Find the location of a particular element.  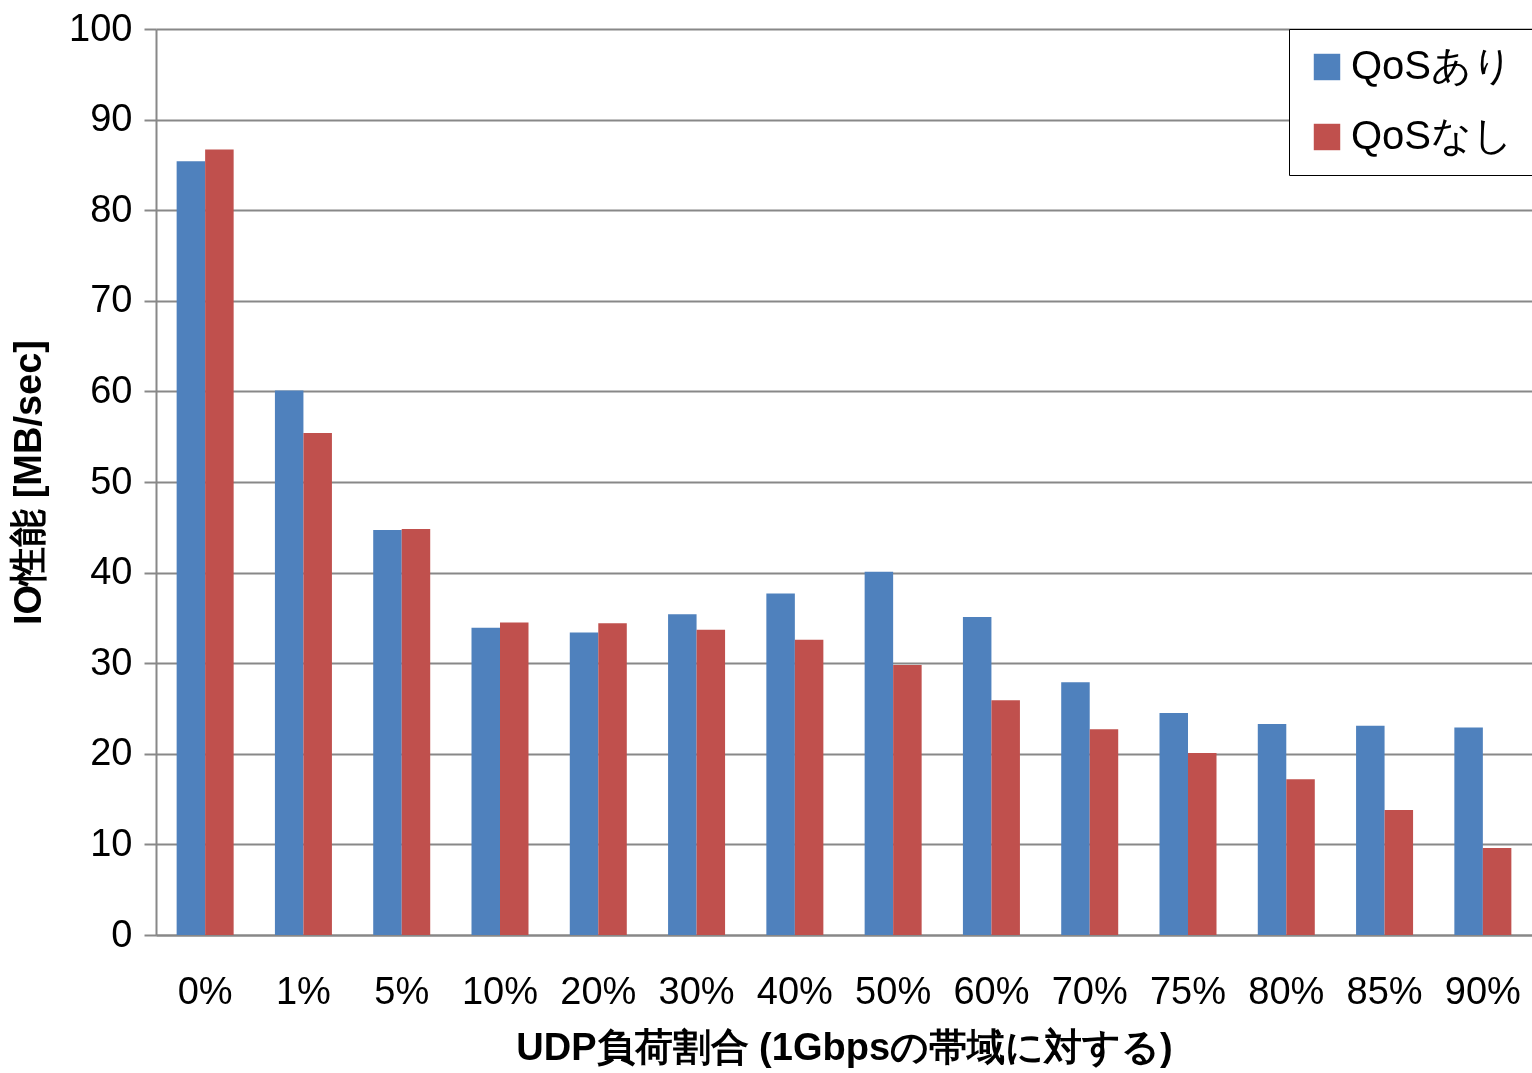

x-tick-label: 50% is located at coordinates (893, 990).